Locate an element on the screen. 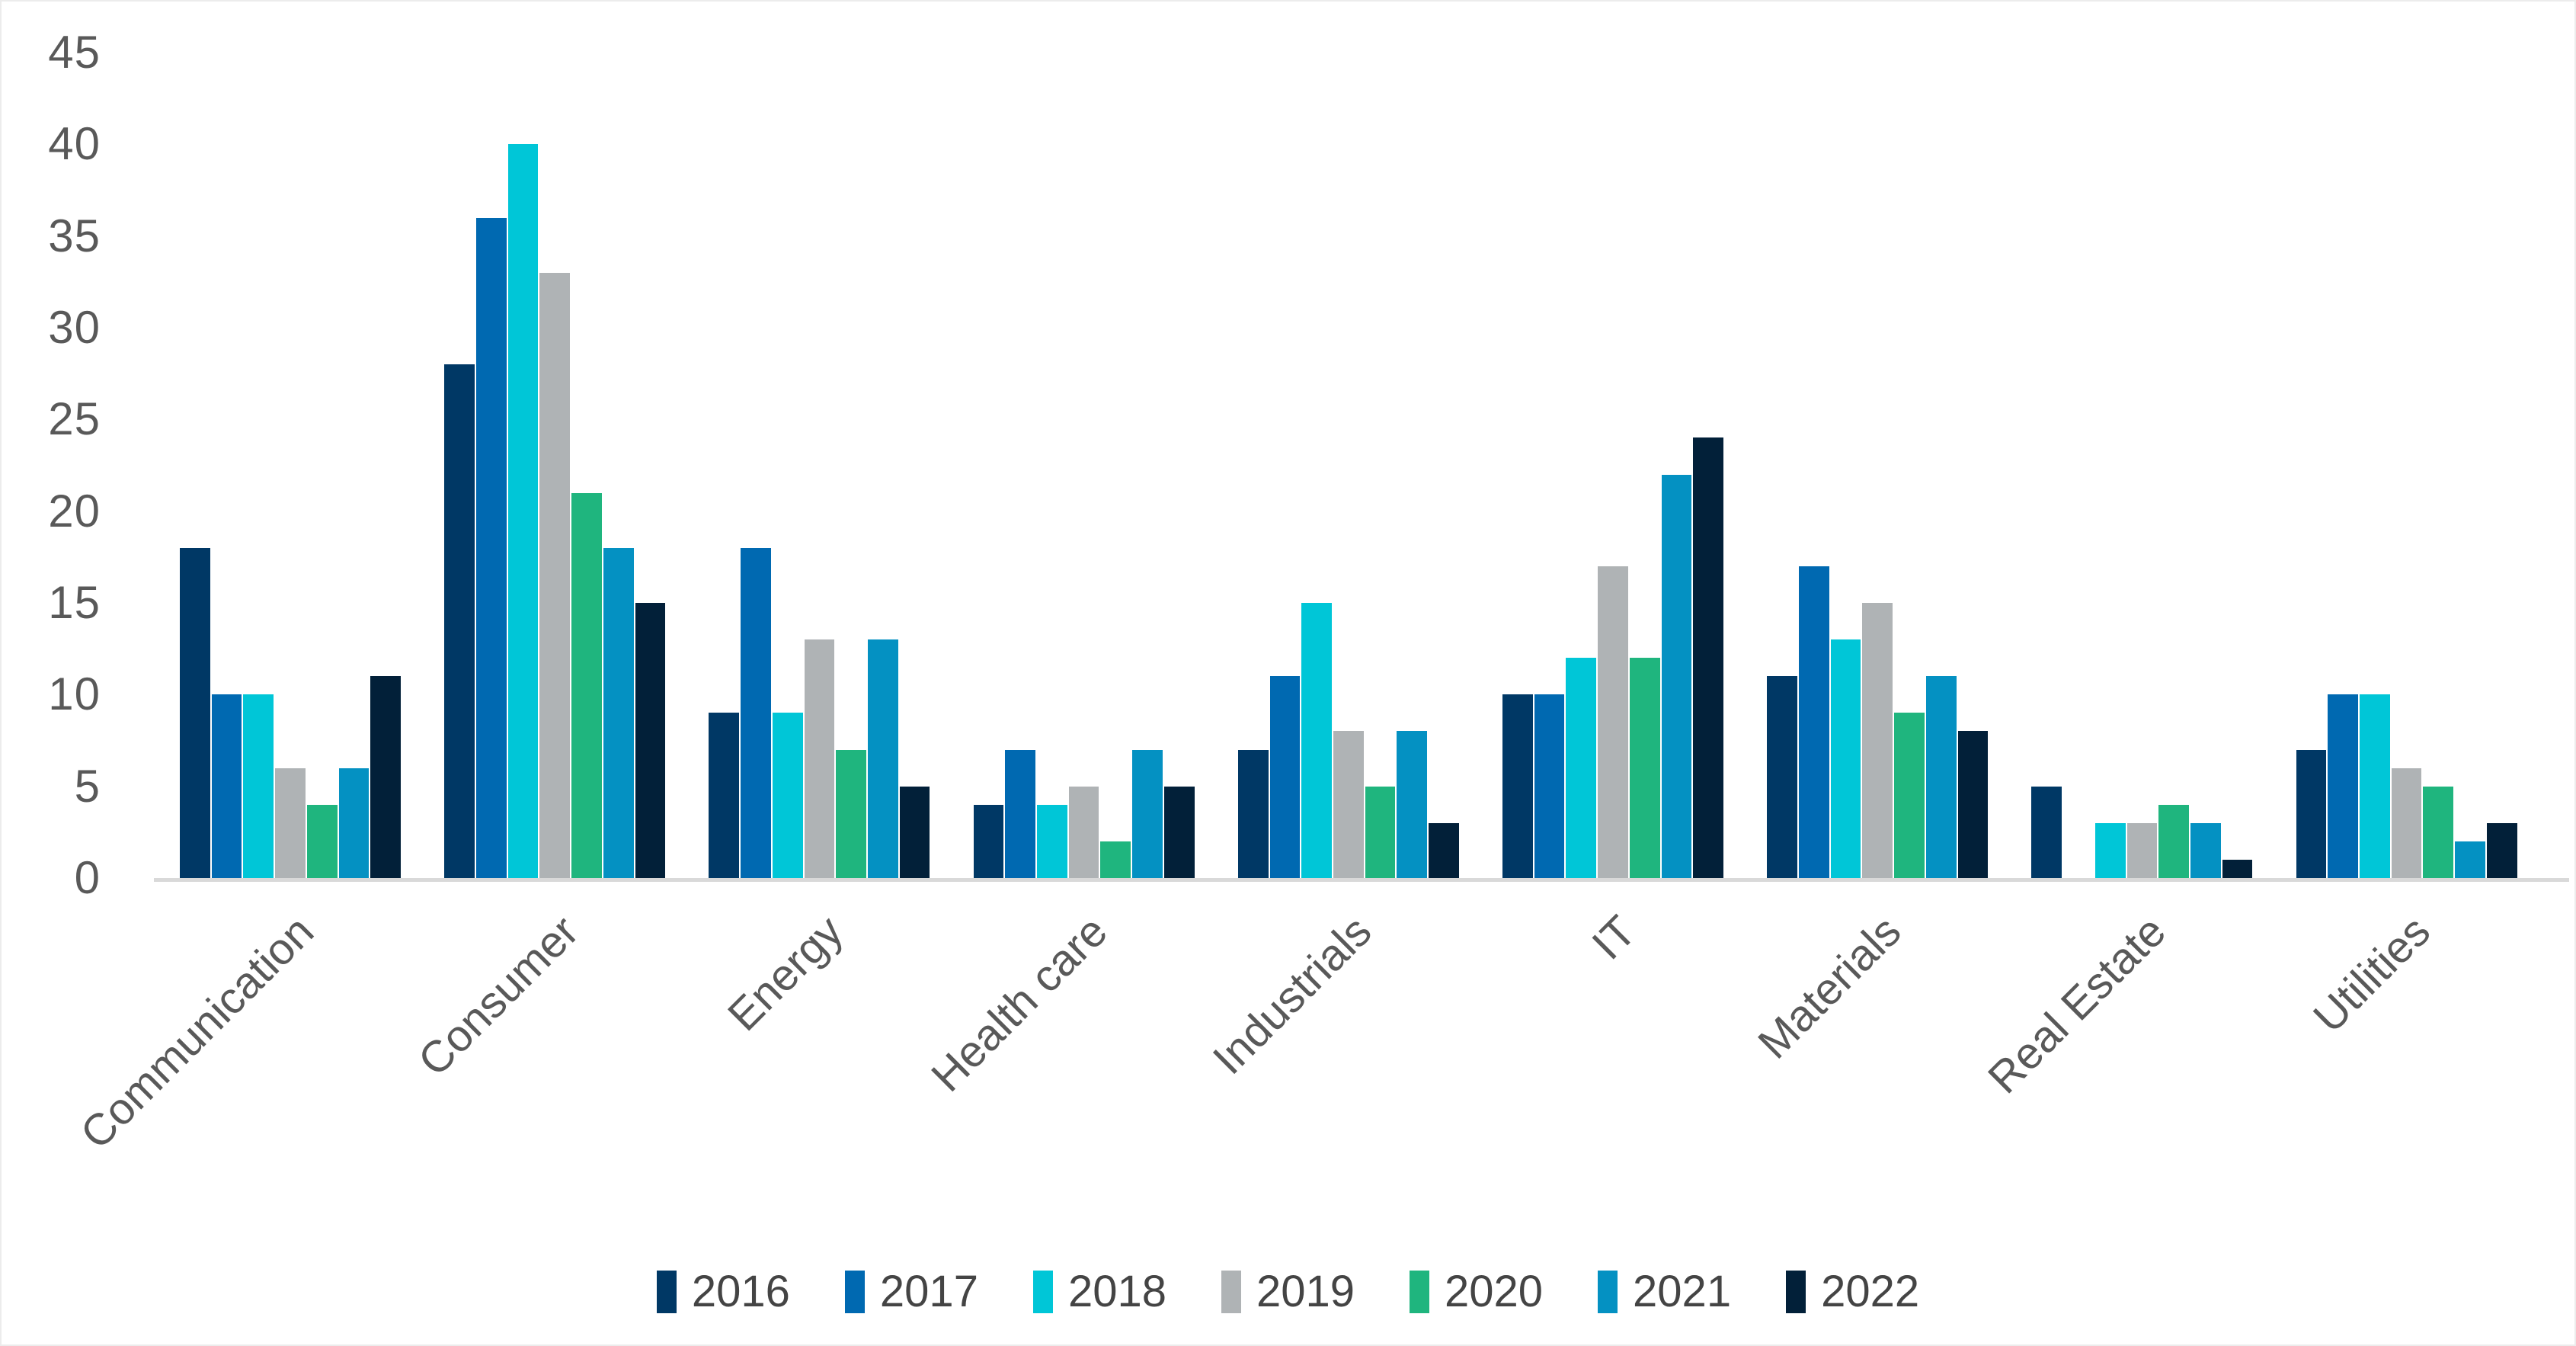 The image size is (2576, 1346). legend-item-2019: 2019 is located at coordinates (1288, 1292).